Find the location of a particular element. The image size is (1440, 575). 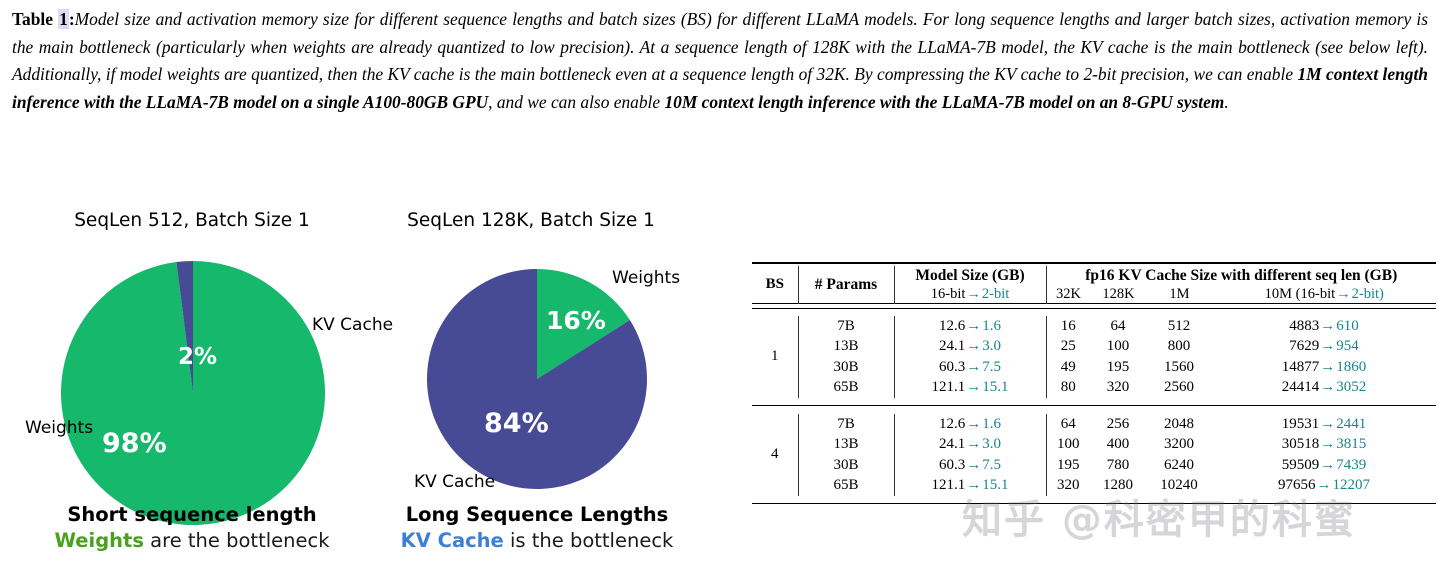

table-row: 30B 60.3→7.5 195 780 6240 59509→7439 is located at coordinates (1094, 465).